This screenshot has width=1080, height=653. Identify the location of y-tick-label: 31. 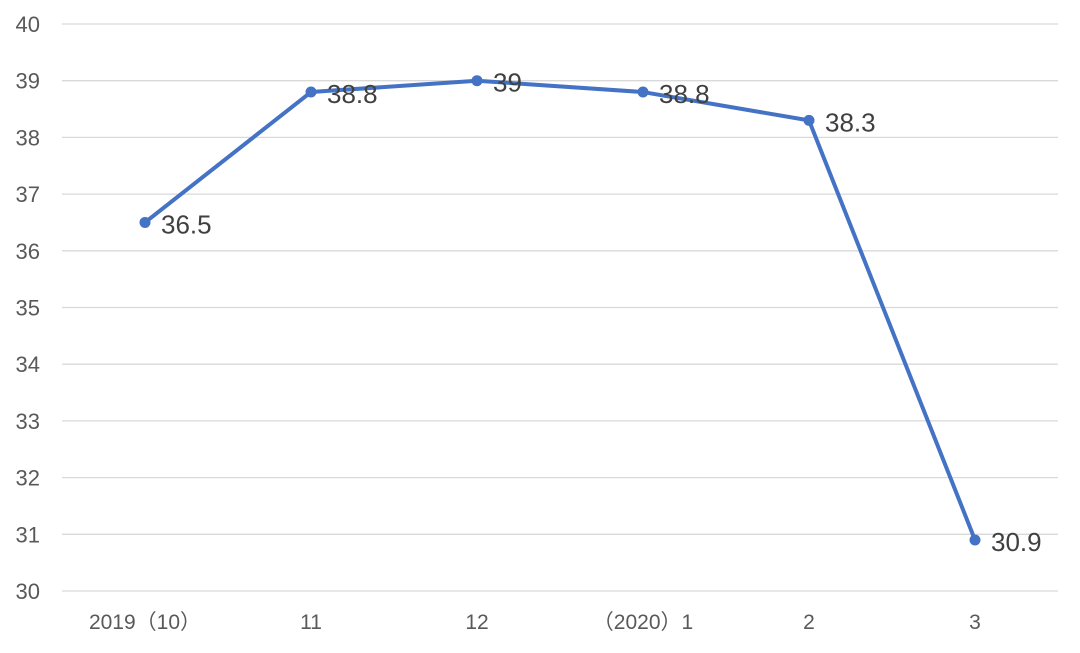
(28, 534).